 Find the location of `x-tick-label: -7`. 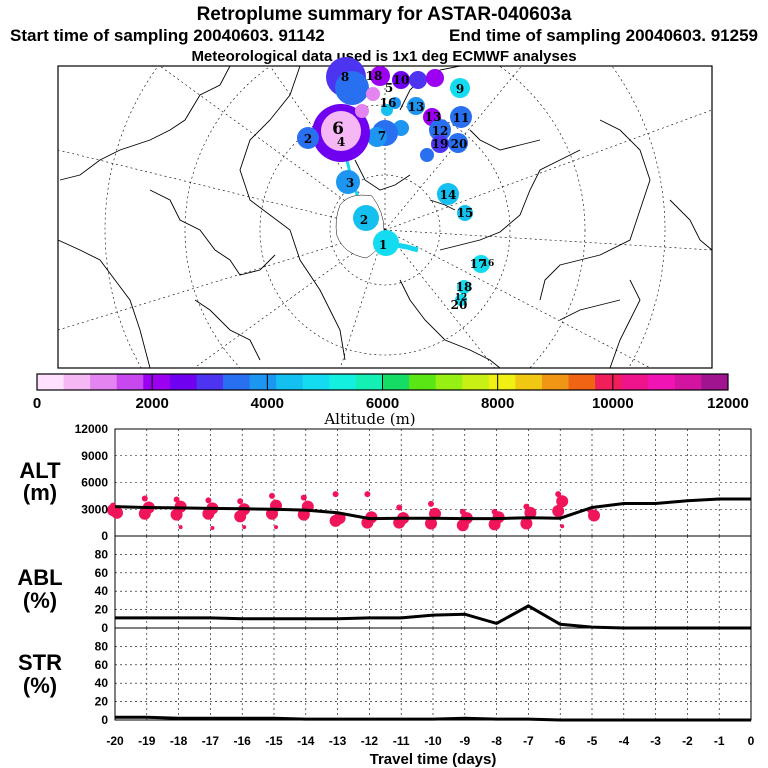

x-tick-label: -7 is located at coordinates (528, 741).